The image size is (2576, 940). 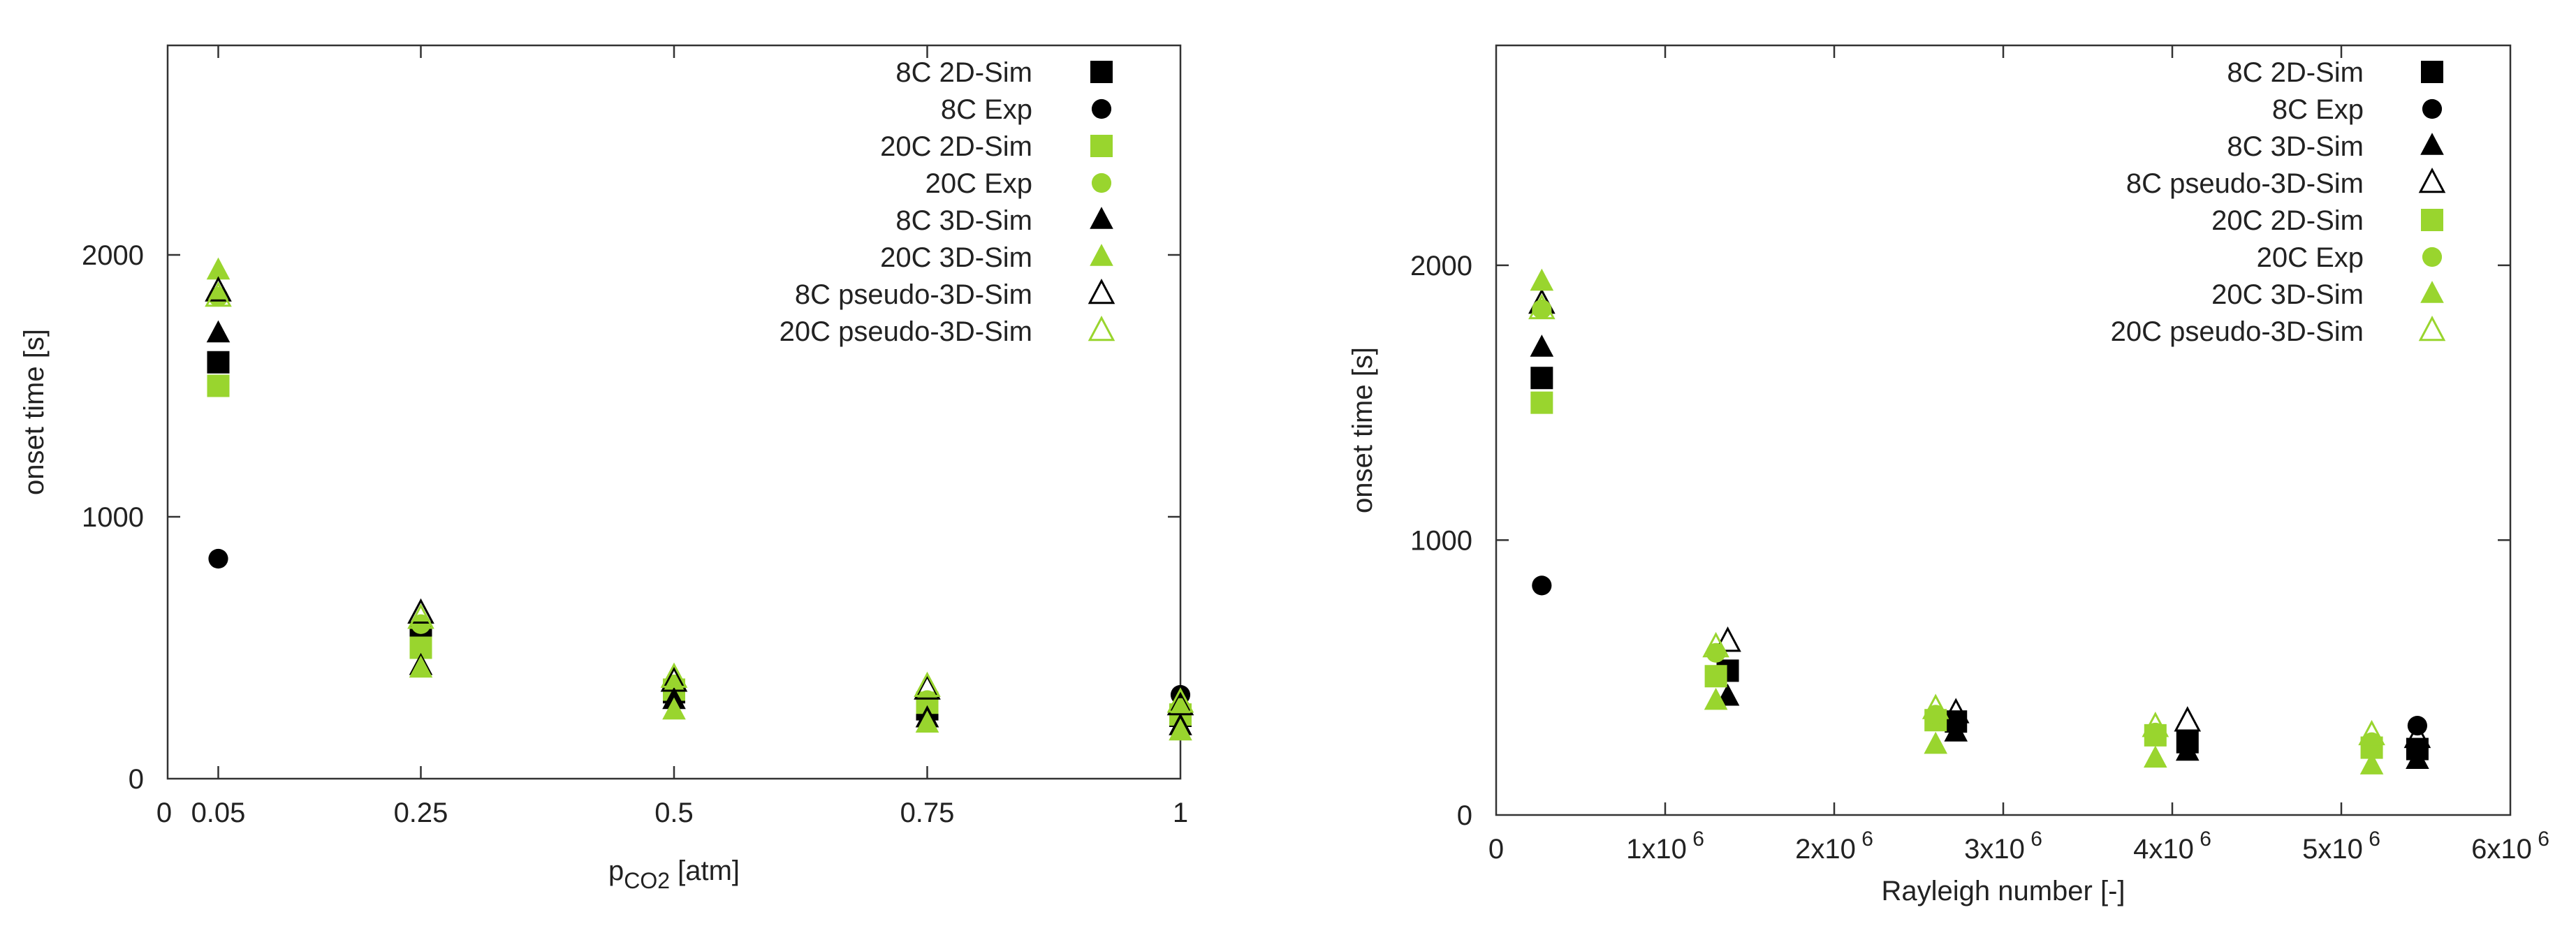 I want to click on x-tick-label: 5x10 6, so click(x=2341, y=846).